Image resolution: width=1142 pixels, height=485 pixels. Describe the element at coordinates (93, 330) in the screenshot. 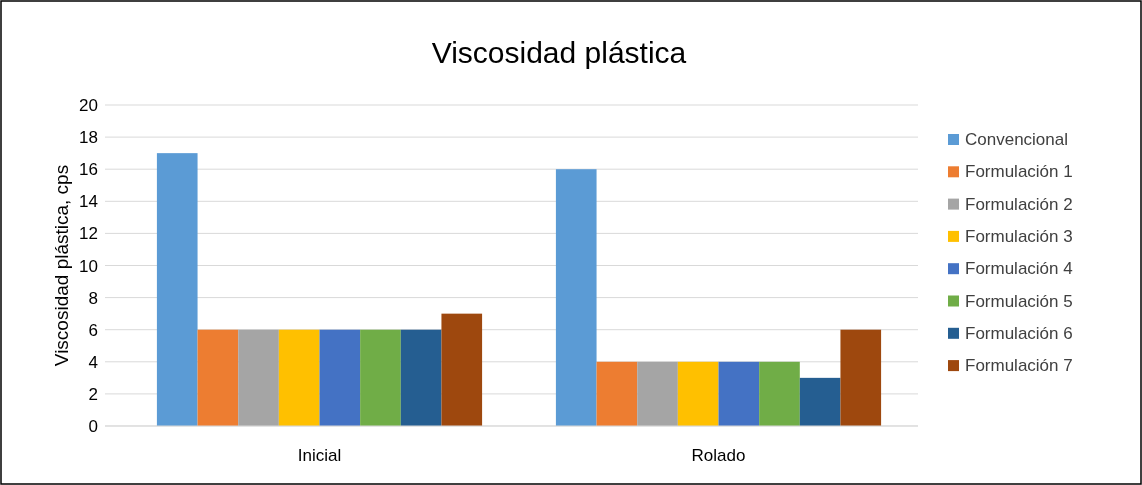

I see `y-tick-label: 6` at that location.